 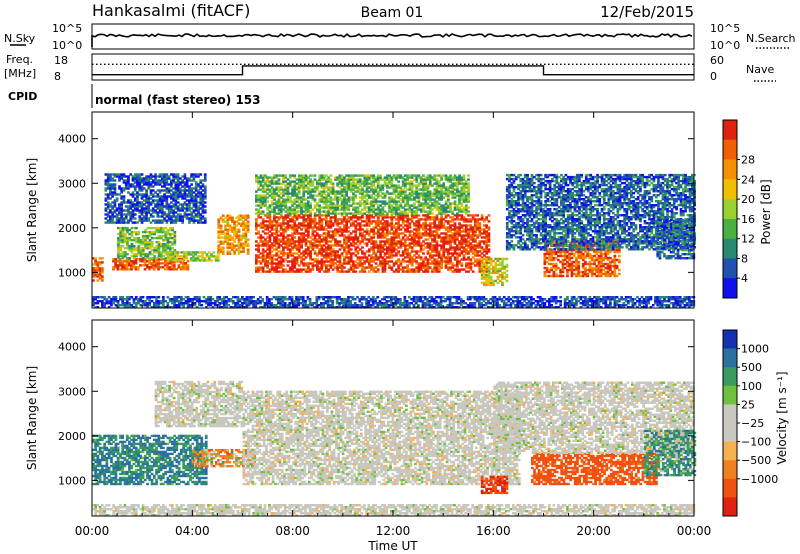 What do you see at coordinates (713, 76) in the screenshot?
I see `nave-tick-bottom: 0` at bounding box center [713, 76].